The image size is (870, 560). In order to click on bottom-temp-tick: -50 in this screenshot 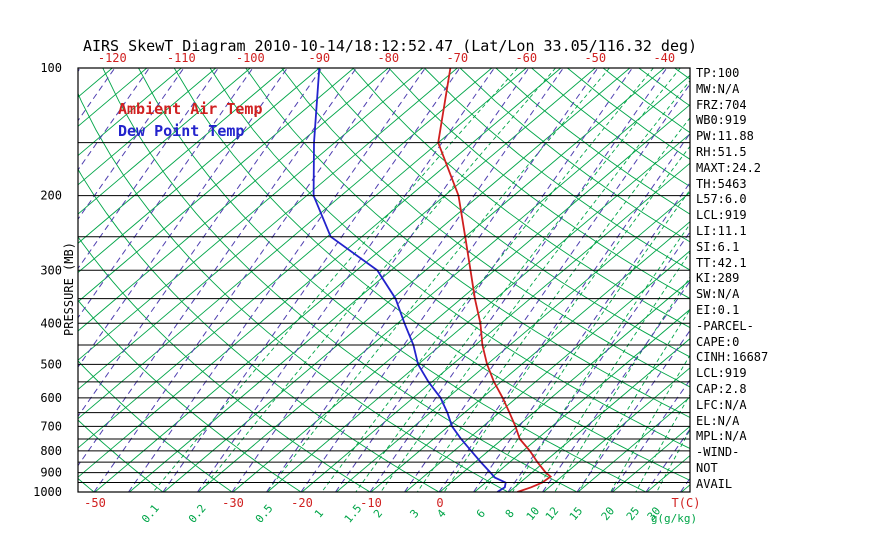, I will do `click(95, 503)`.